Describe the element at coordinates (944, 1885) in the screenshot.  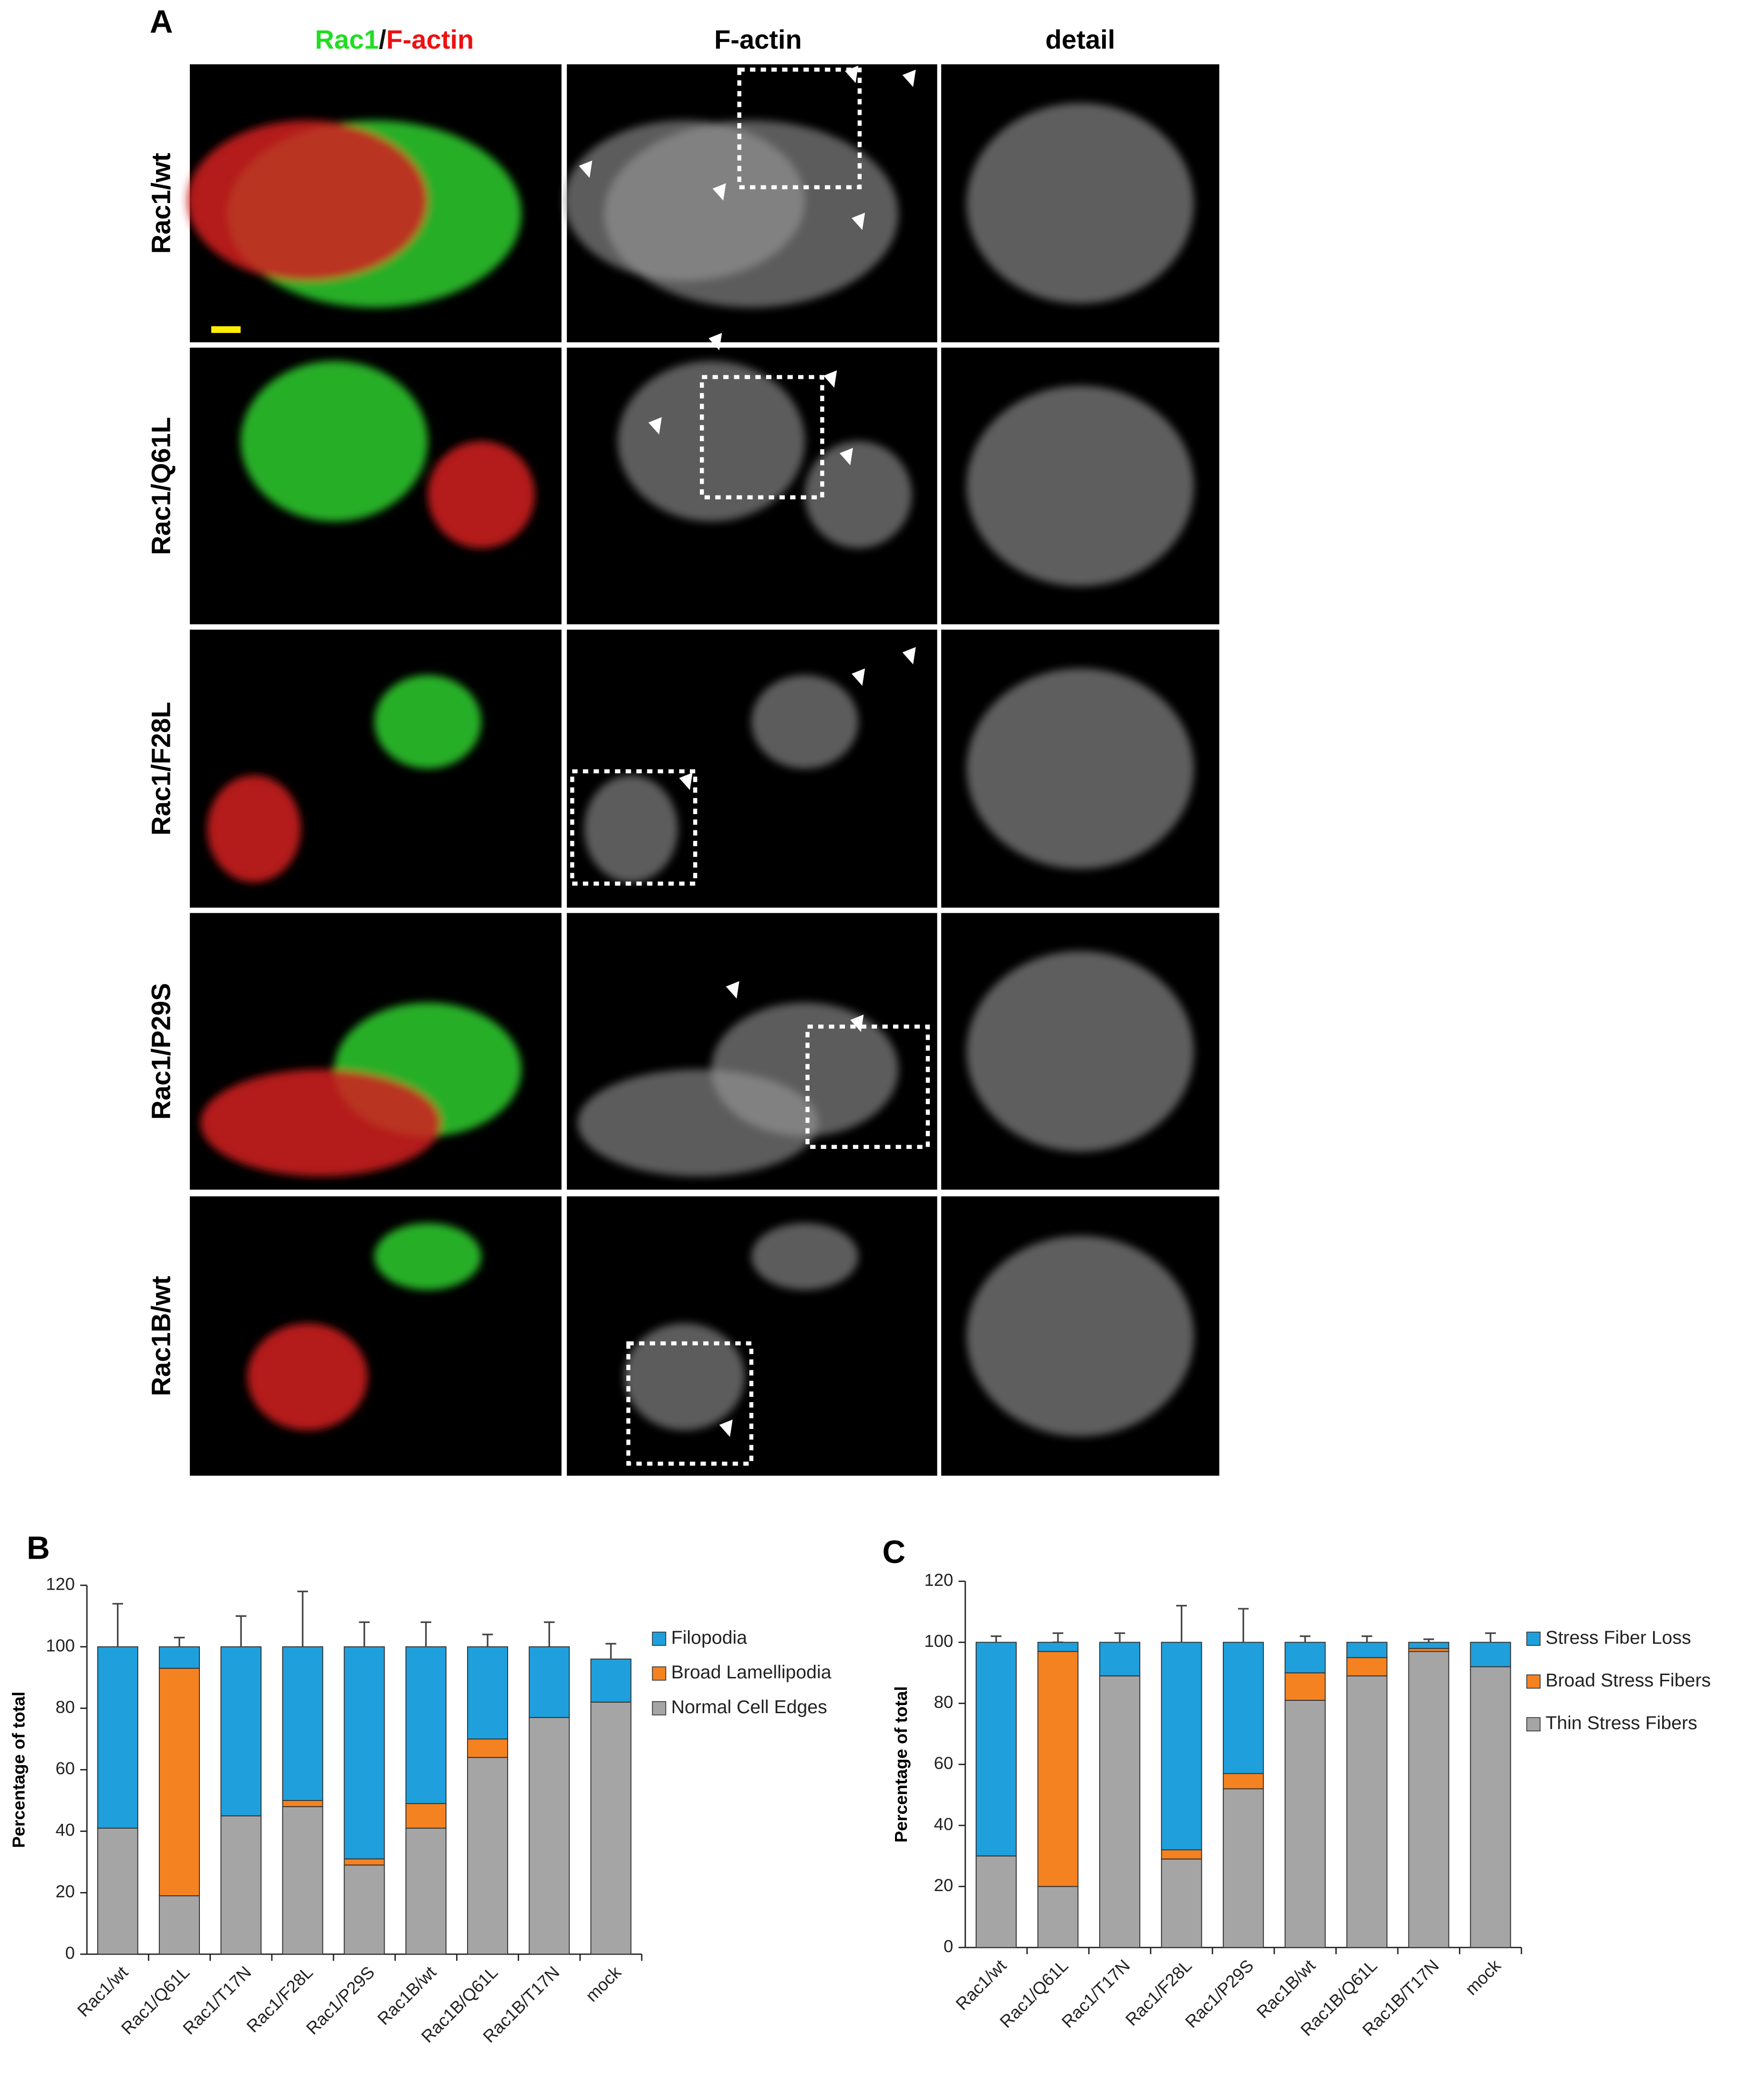
I see `y-tick-label: 20` at that location.